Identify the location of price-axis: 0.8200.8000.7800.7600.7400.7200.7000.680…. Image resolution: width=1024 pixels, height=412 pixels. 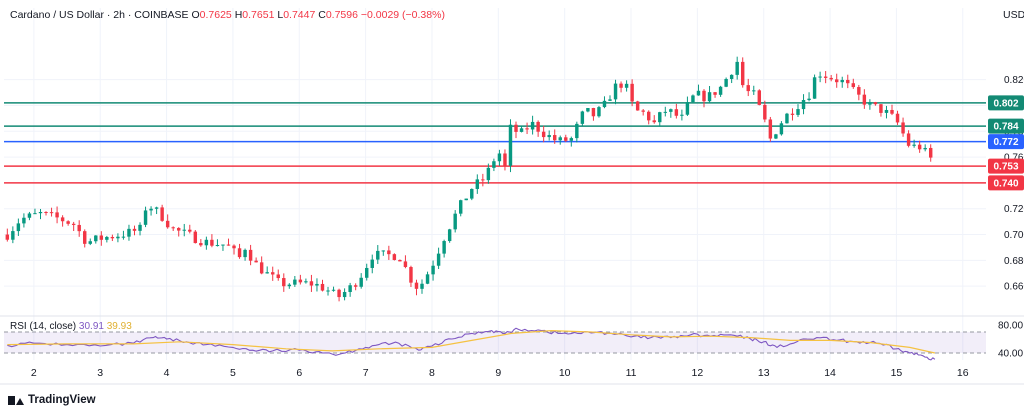
(1006, 217).